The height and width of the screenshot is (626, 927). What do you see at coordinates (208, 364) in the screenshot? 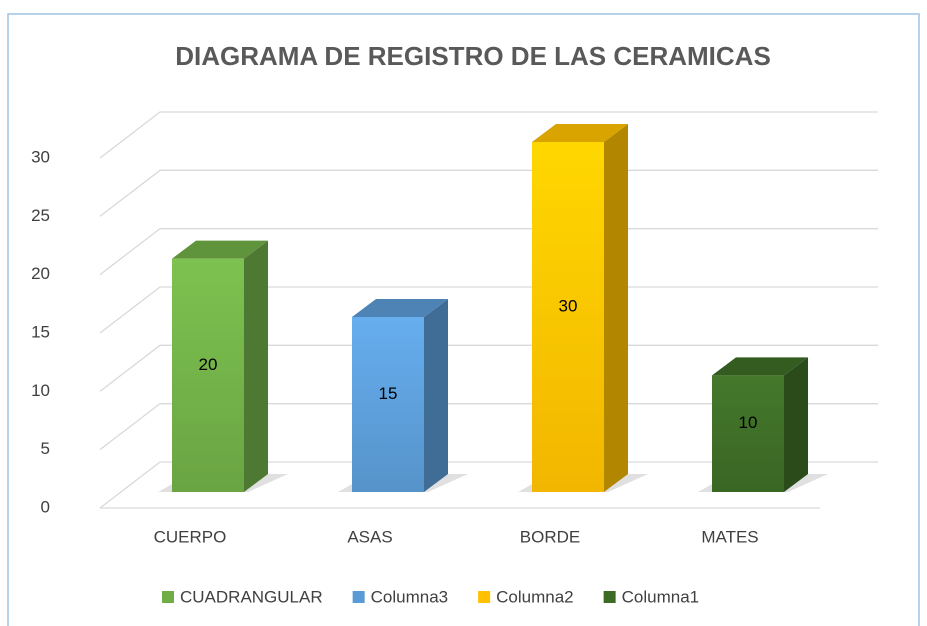
I see `data-label: 20` at bounding box center [208, 364].